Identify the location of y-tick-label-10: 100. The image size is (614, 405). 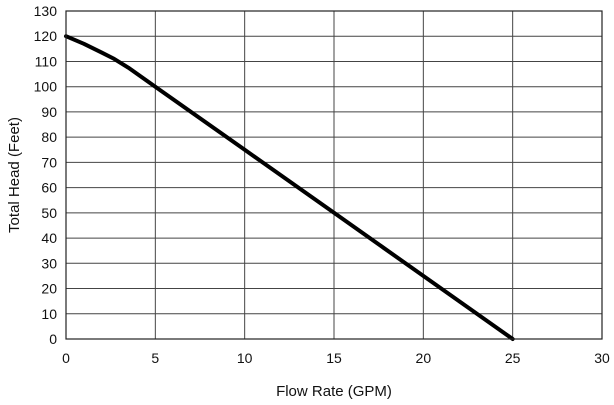
(46, 87).